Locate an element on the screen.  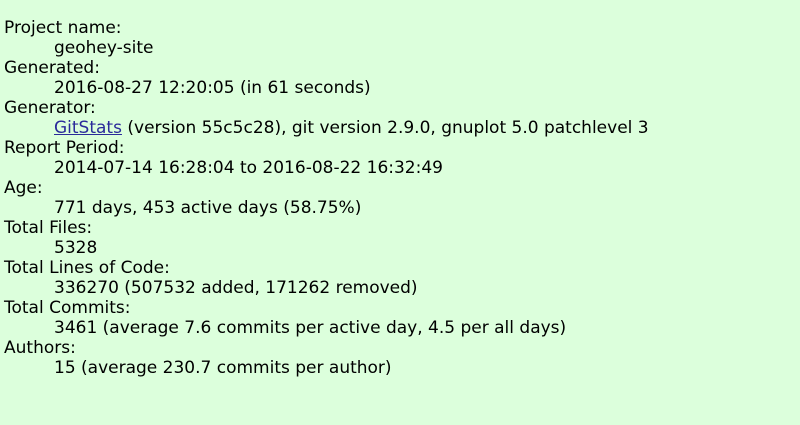
authors-label: Authors: is located at coordinates (40, 348).